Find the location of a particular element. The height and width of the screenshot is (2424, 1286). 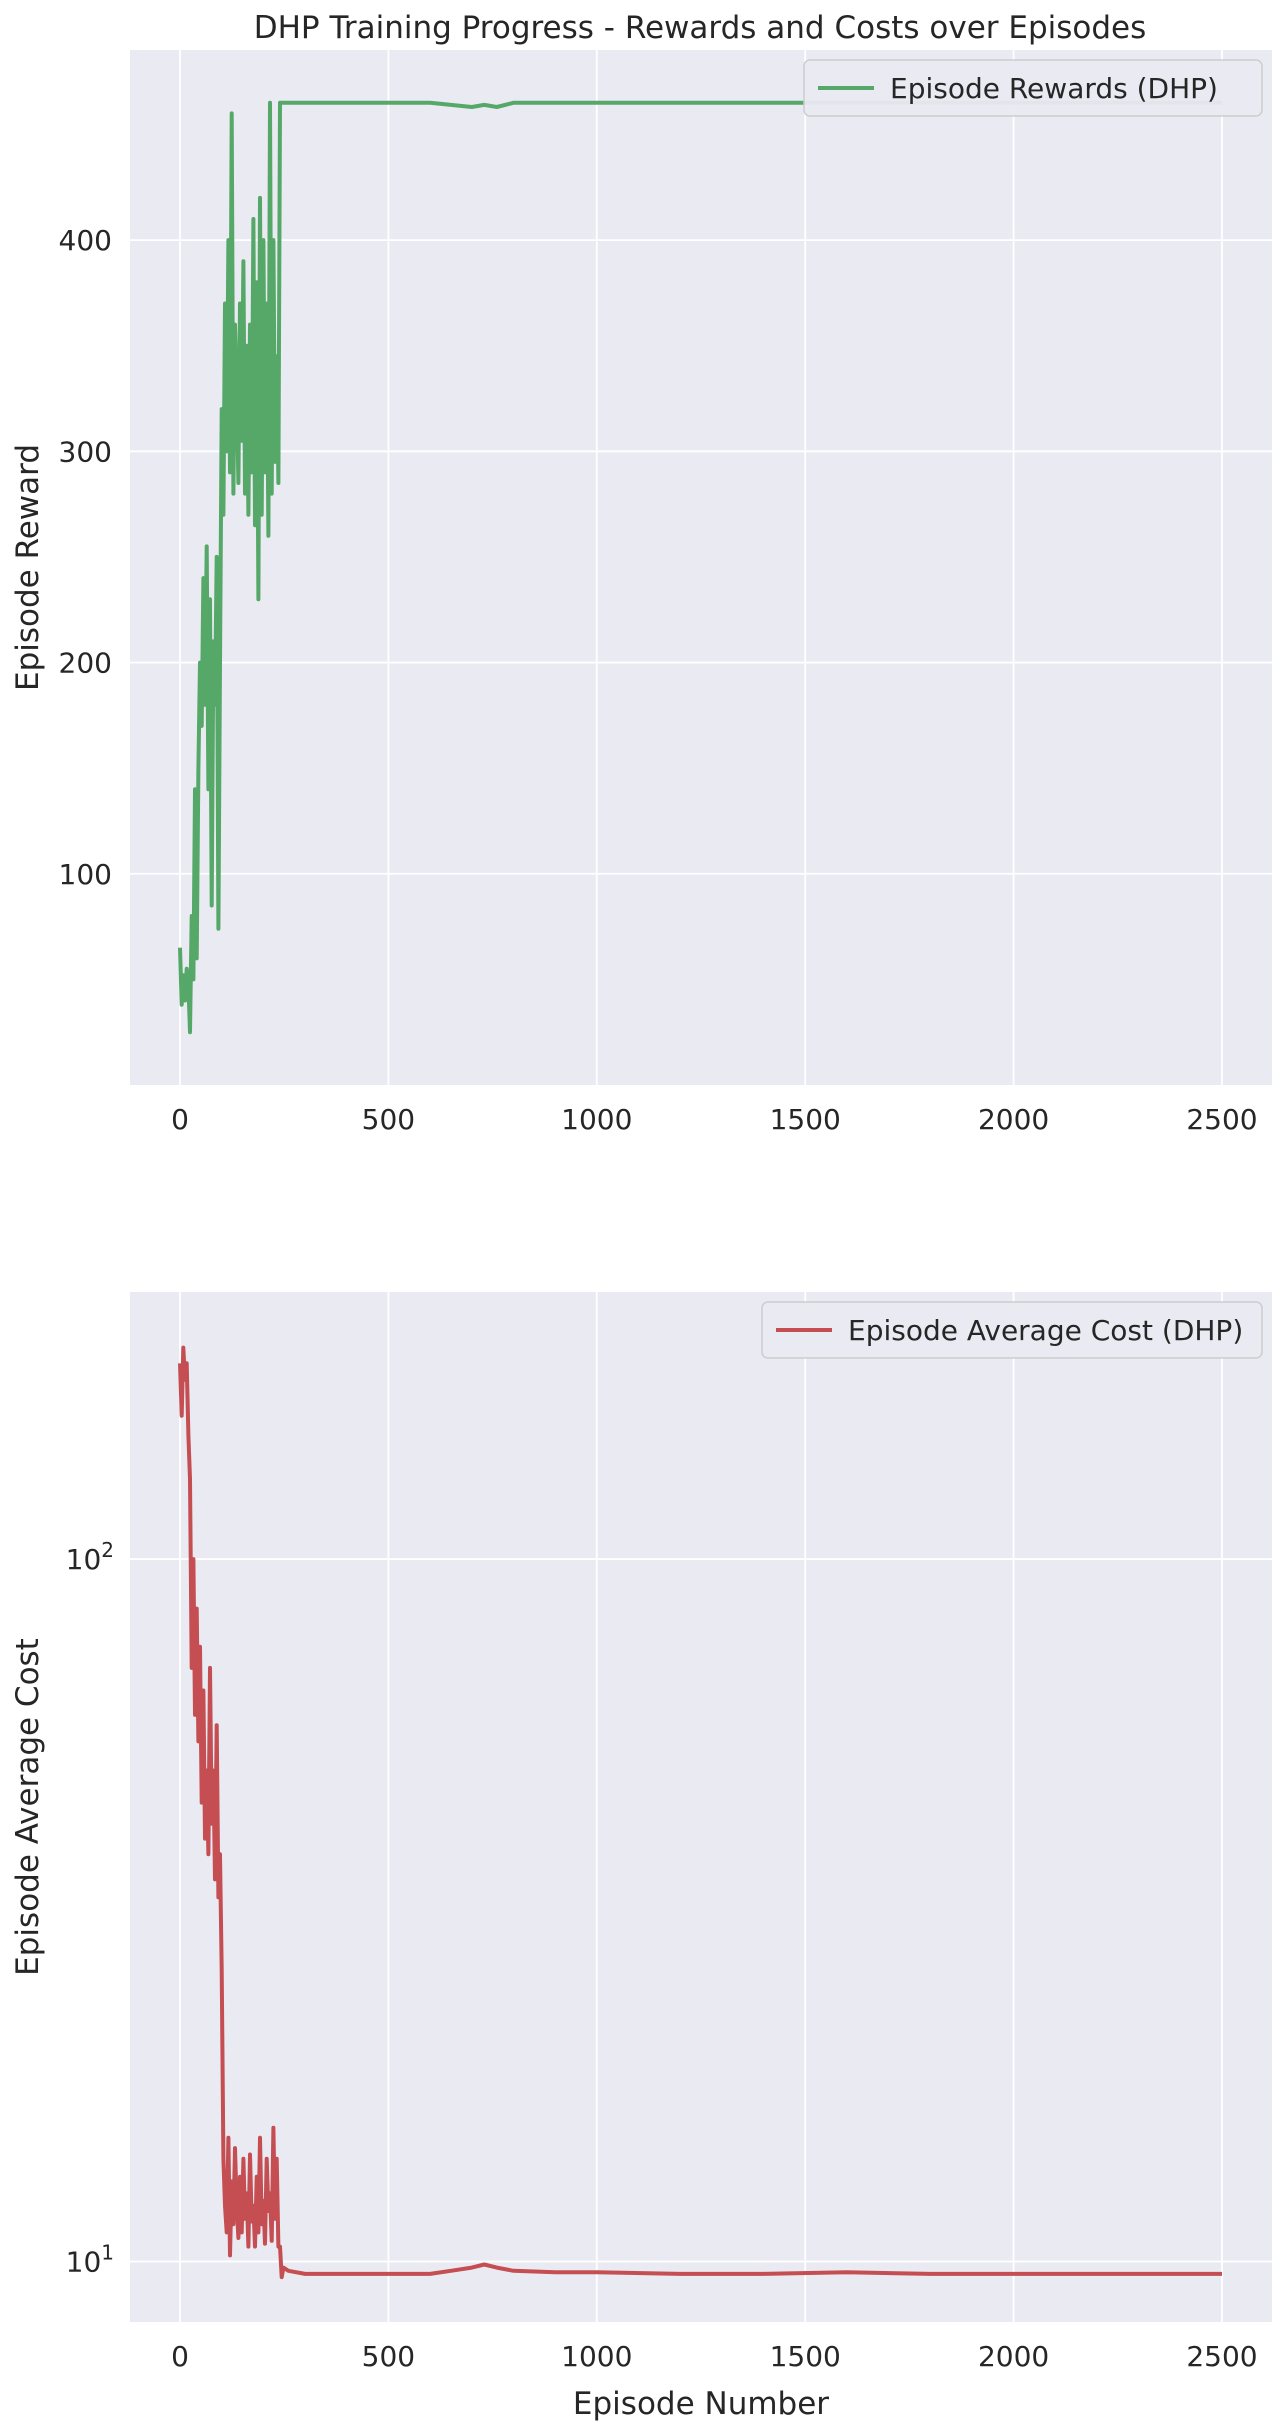

rewards-x-tick-label: 500 is located at coordinates (388, 1119).